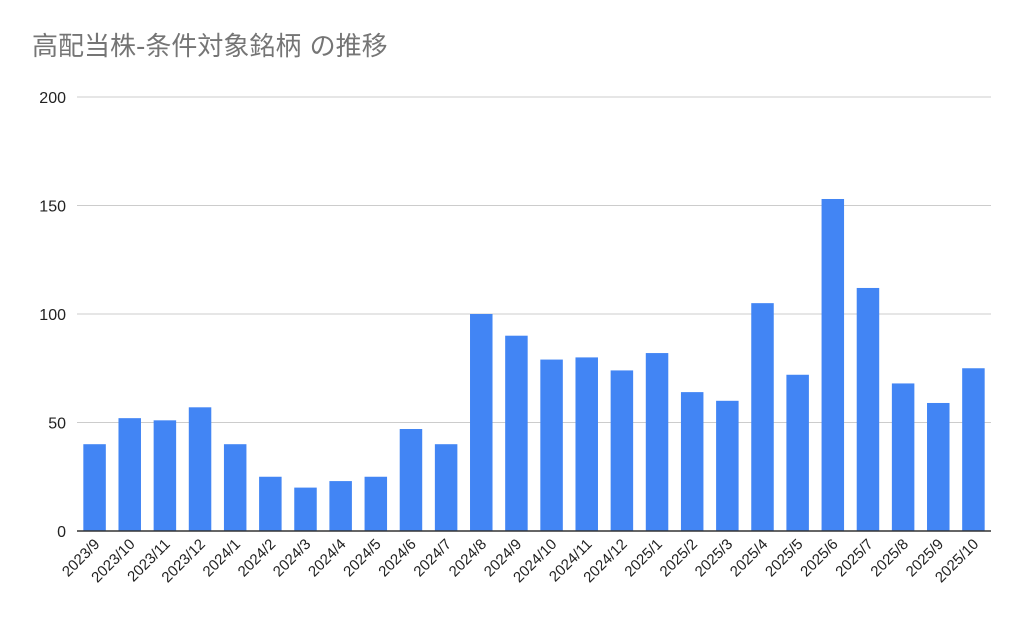 This screenshot has width=1024, height=633. What do you see at coordinates (362, 558) in the screenshot?
I see `x-tick-label: 2024/5` at bounding box center [362, 558].